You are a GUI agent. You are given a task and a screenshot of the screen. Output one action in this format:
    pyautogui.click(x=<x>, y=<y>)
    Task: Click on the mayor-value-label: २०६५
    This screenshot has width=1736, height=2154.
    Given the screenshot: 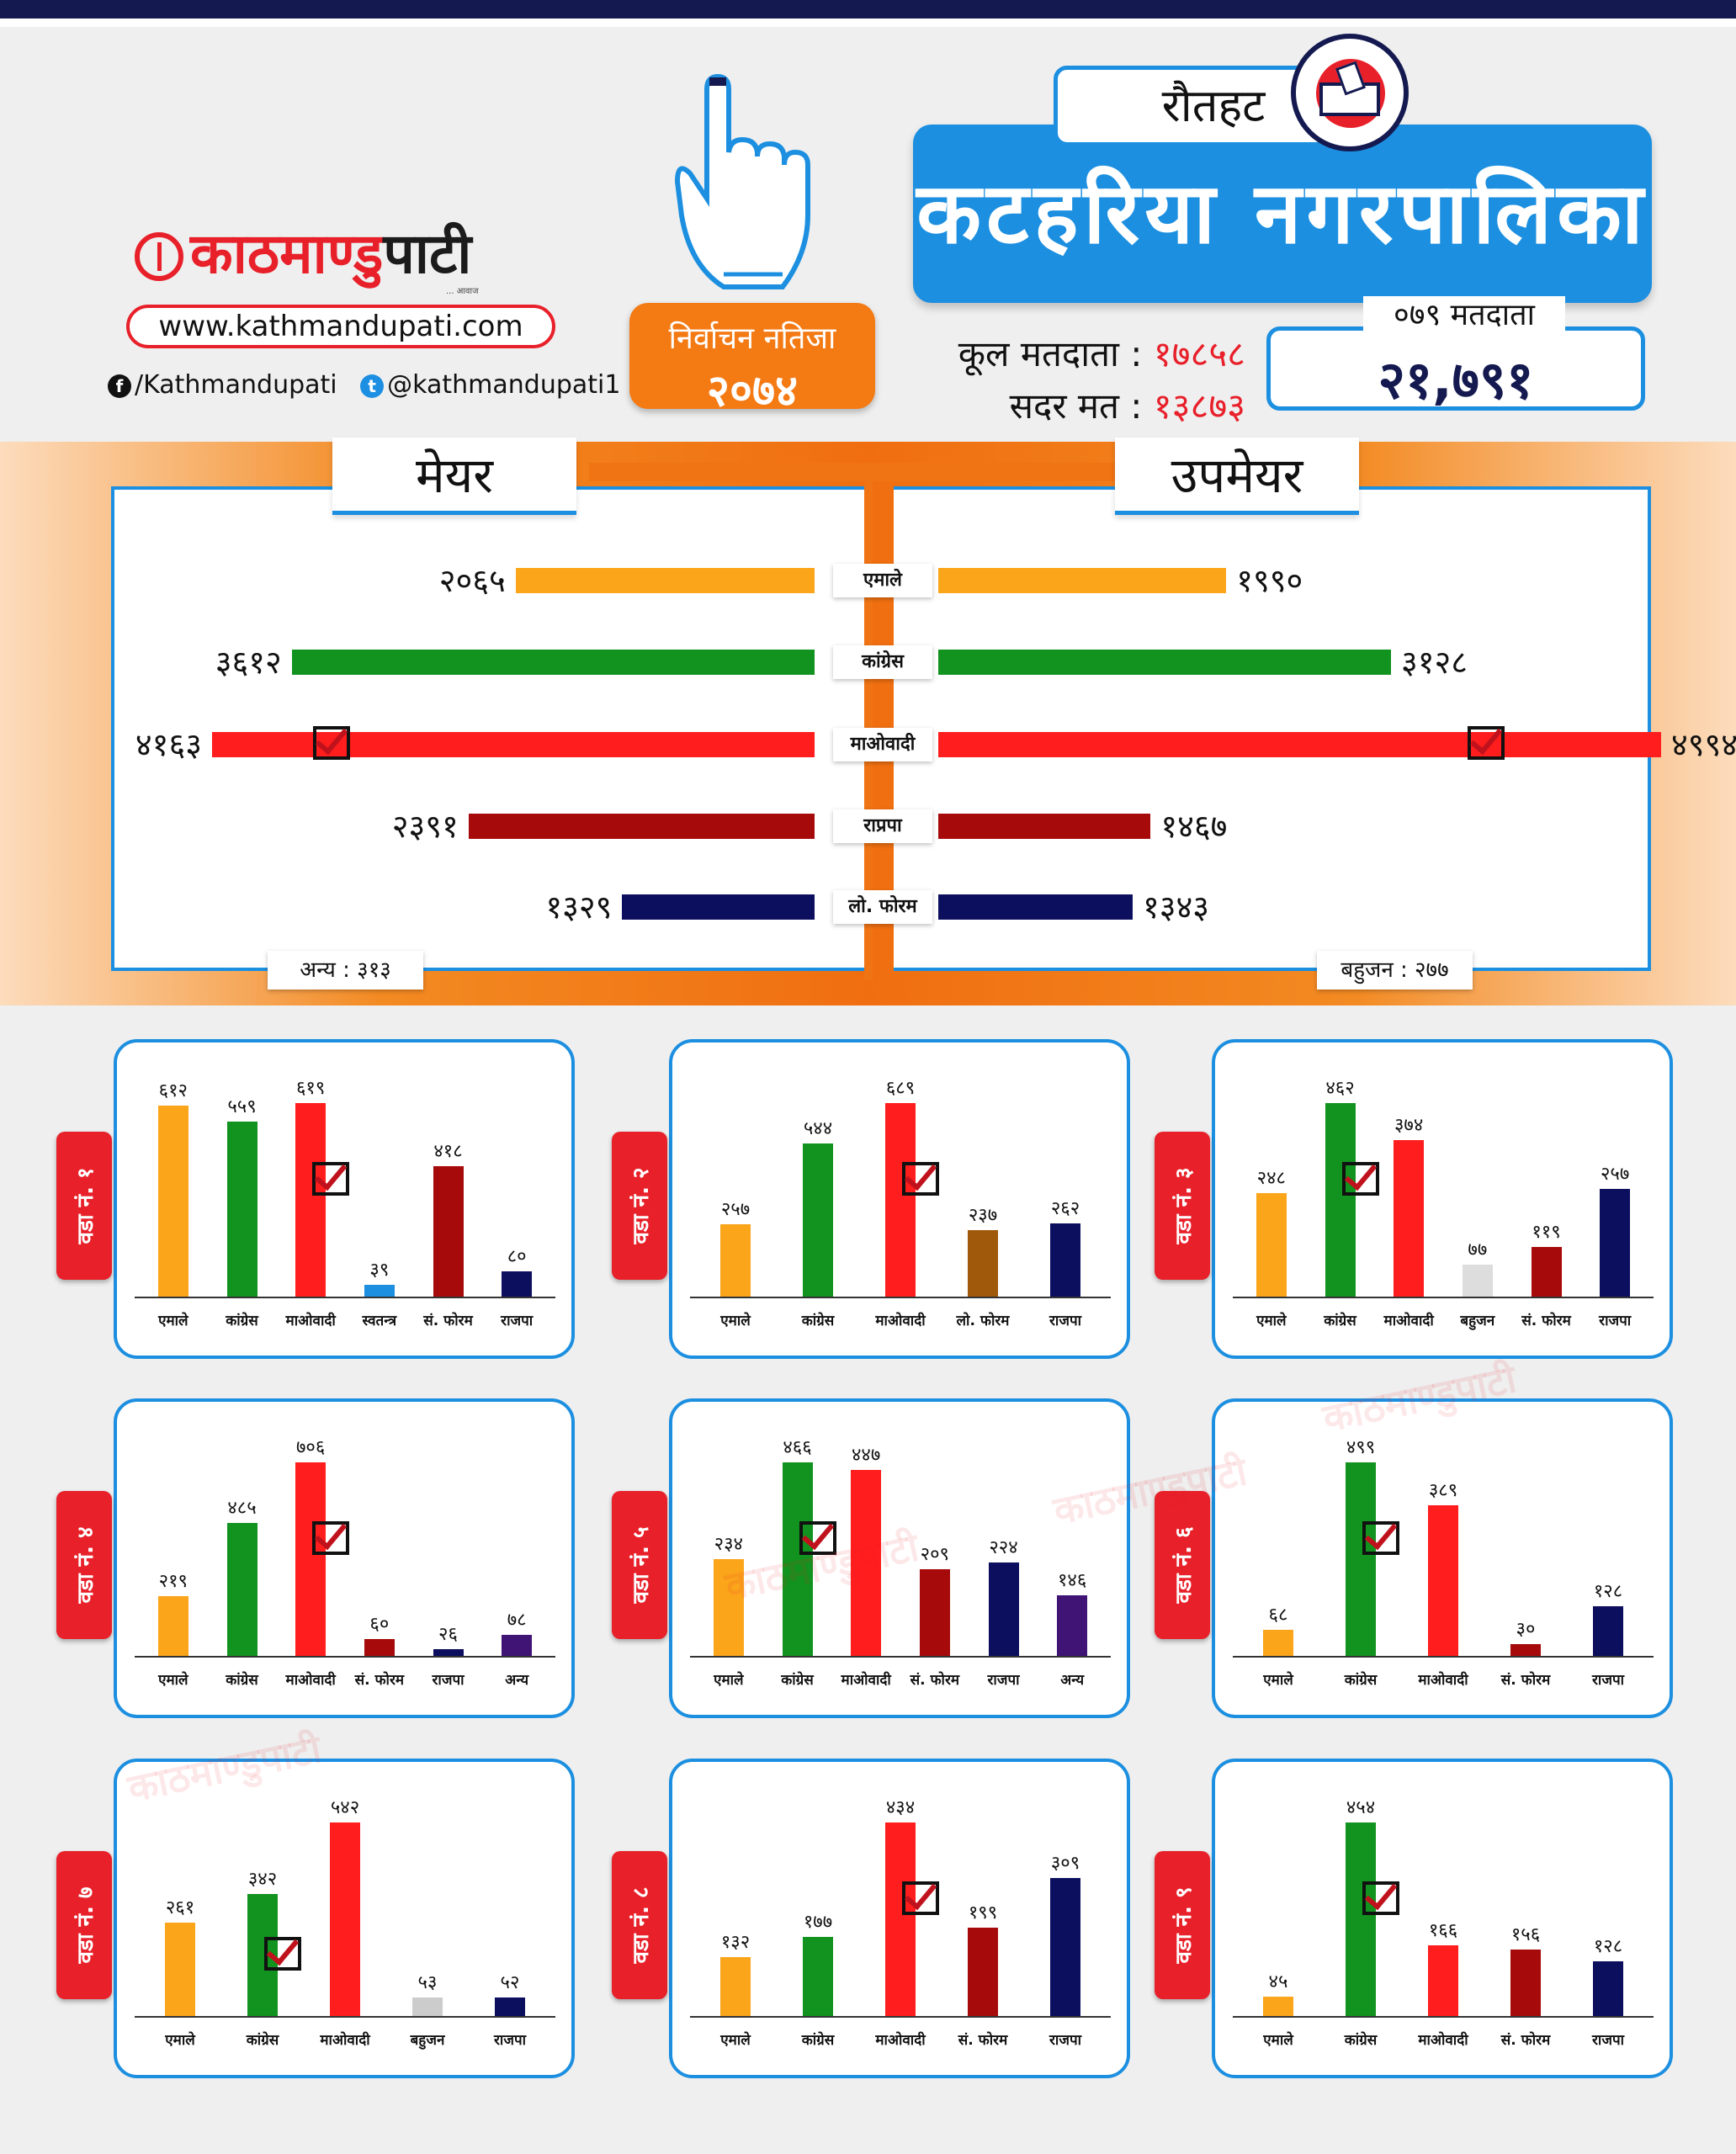 What is the action you would take?
    pyautogui.click(x=472, y=580)
    